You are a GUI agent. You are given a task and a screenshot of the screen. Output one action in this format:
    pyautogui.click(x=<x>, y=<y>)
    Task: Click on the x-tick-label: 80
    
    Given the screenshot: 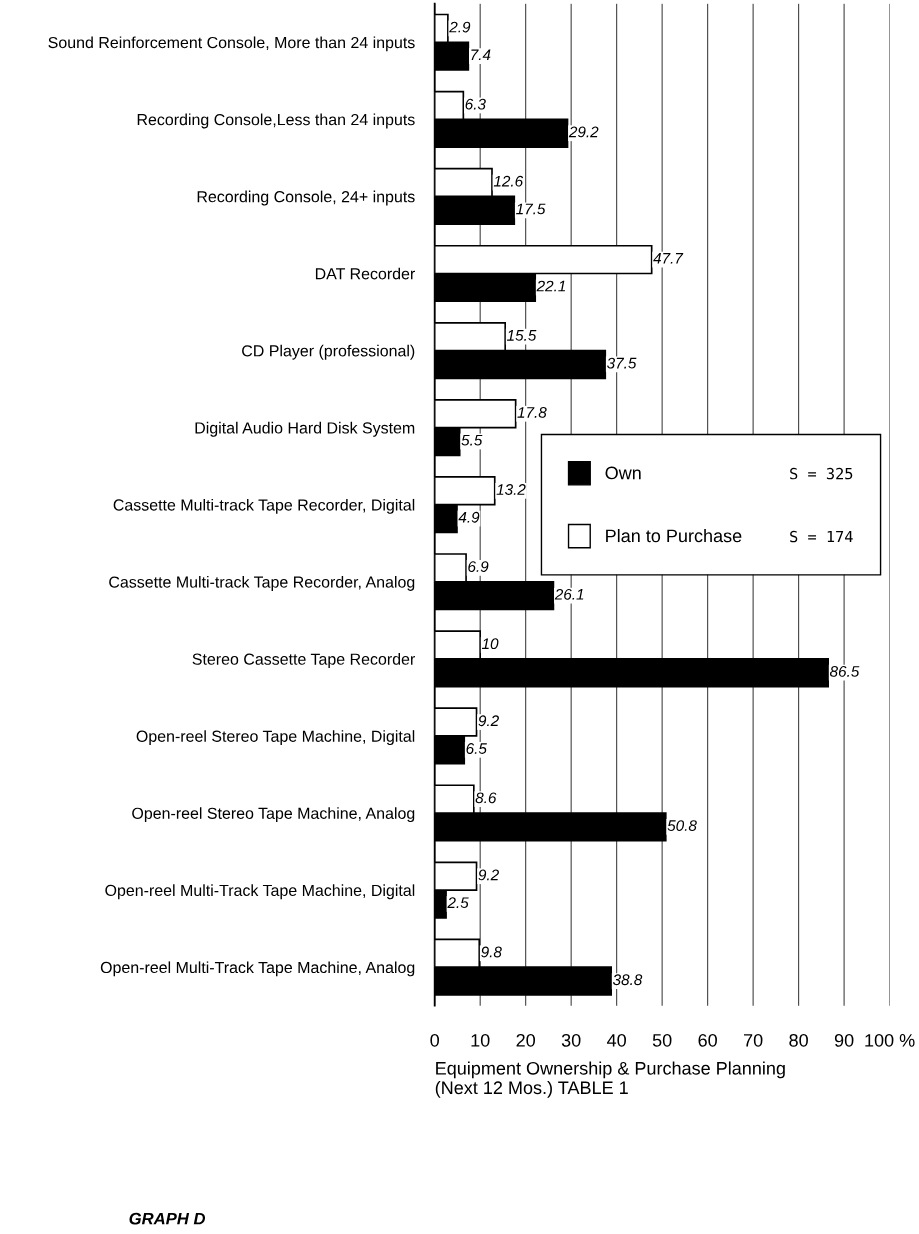 What is the action you would take?
    pyautogui.click(x=798, y=1040)
    